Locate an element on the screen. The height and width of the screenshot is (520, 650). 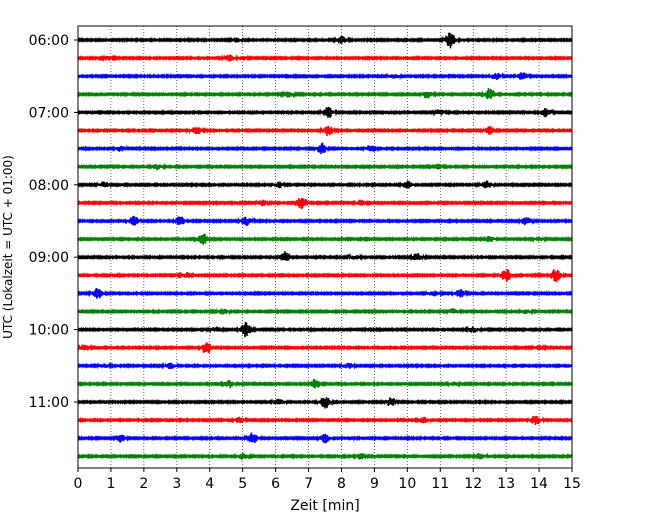
y-tick-label: 09:00 is located at coordinates (49, 258).